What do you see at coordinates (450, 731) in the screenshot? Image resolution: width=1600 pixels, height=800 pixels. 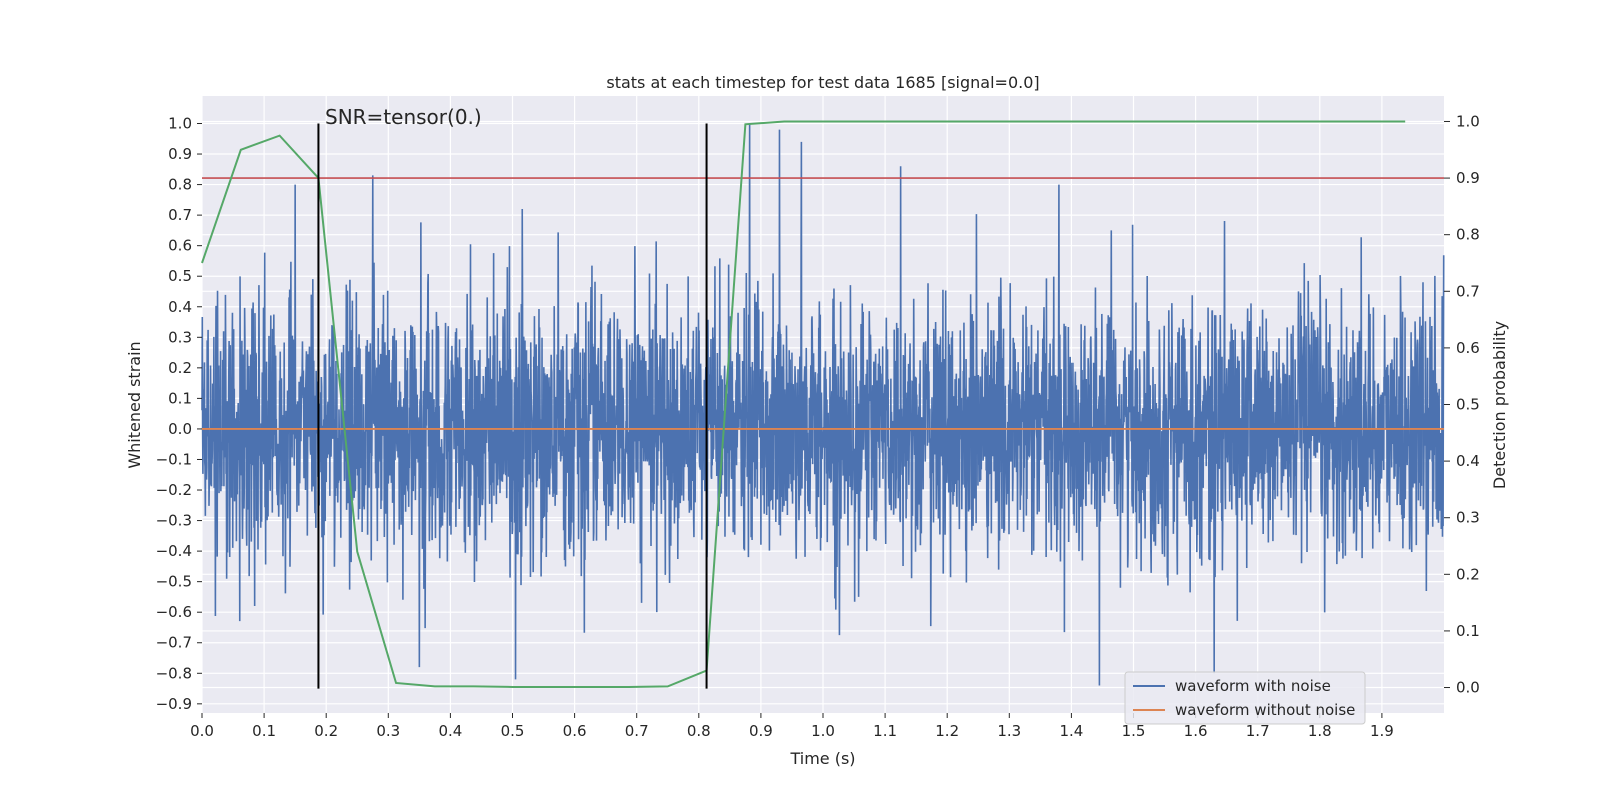 I see `x-tick-label: 0.4` at bounding box center [450, 731].